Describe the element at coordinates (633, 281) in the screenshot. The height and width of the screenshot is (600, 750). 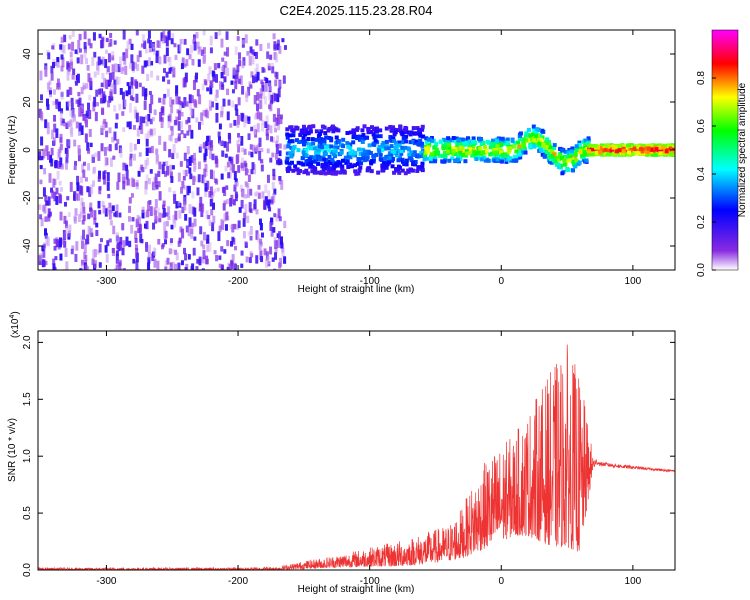
I see `spectrogram-x-tick-label: 100` at that location.